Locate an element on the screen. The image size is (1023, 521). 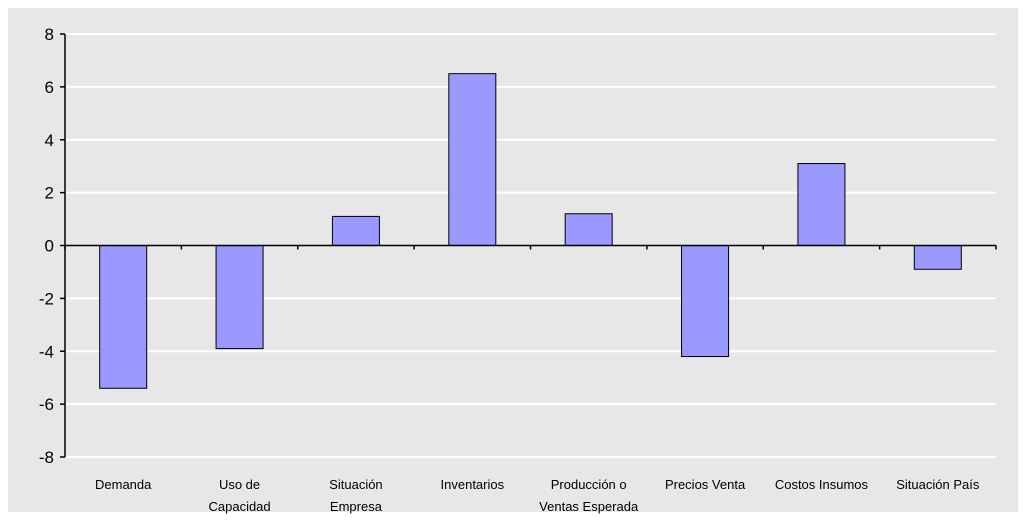
y-tick-label: -8 is located at coordinates (46, 457).